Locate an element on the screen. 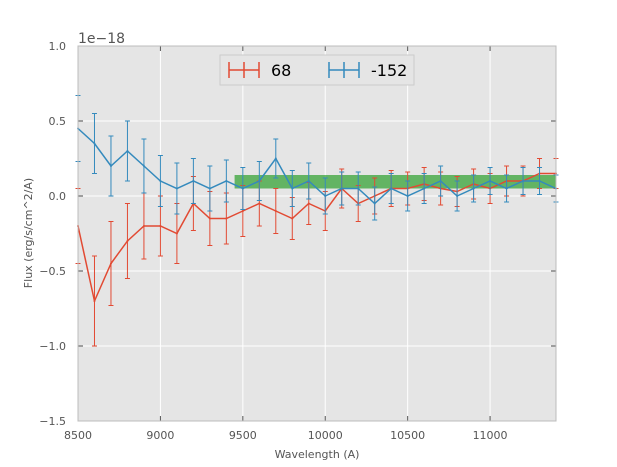  y-tick-label: −0.5 is located at coordinates (52, 271).